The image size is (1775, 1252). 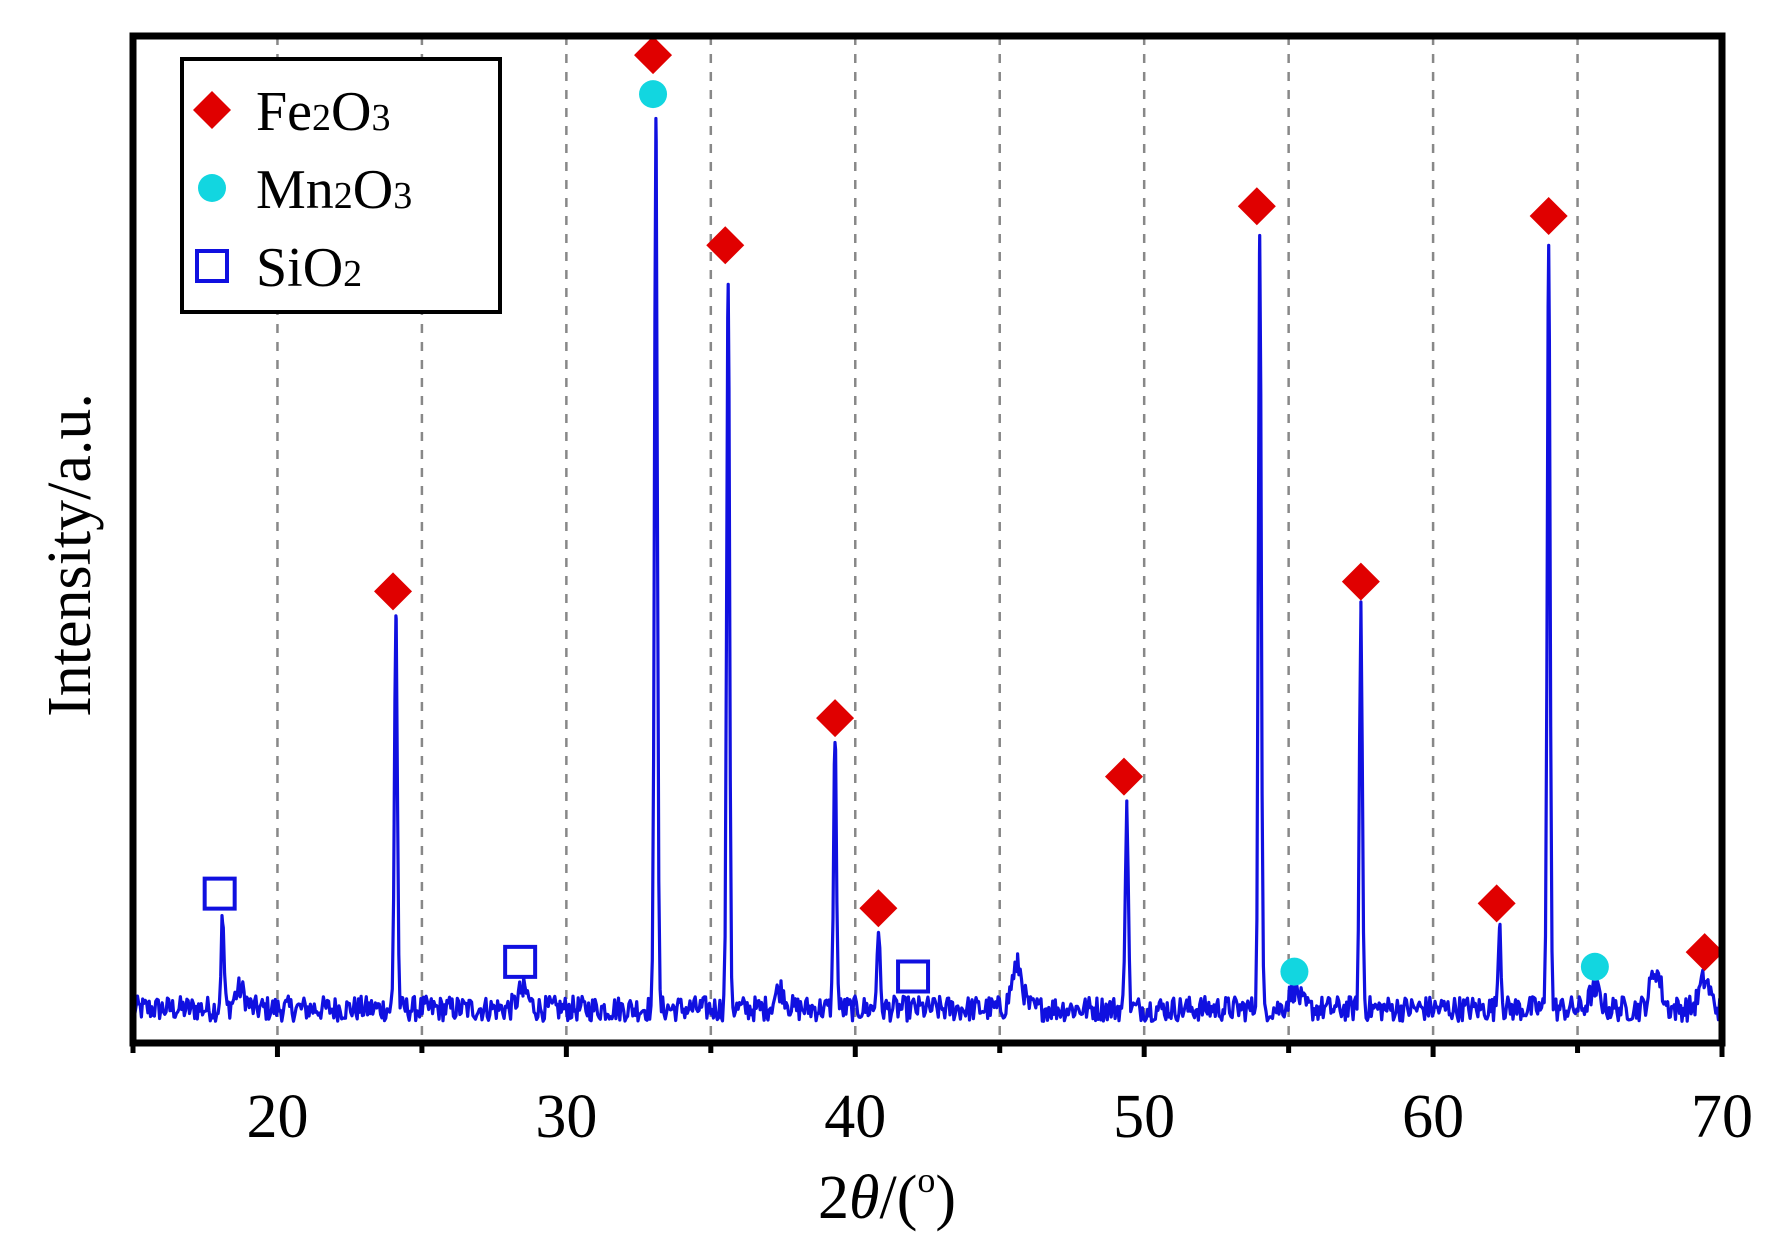 What do you see at coordinates (352, 274) in the screenshot?
I see `legend-label-2-sub1: 2` at bounding box center [352, 274].